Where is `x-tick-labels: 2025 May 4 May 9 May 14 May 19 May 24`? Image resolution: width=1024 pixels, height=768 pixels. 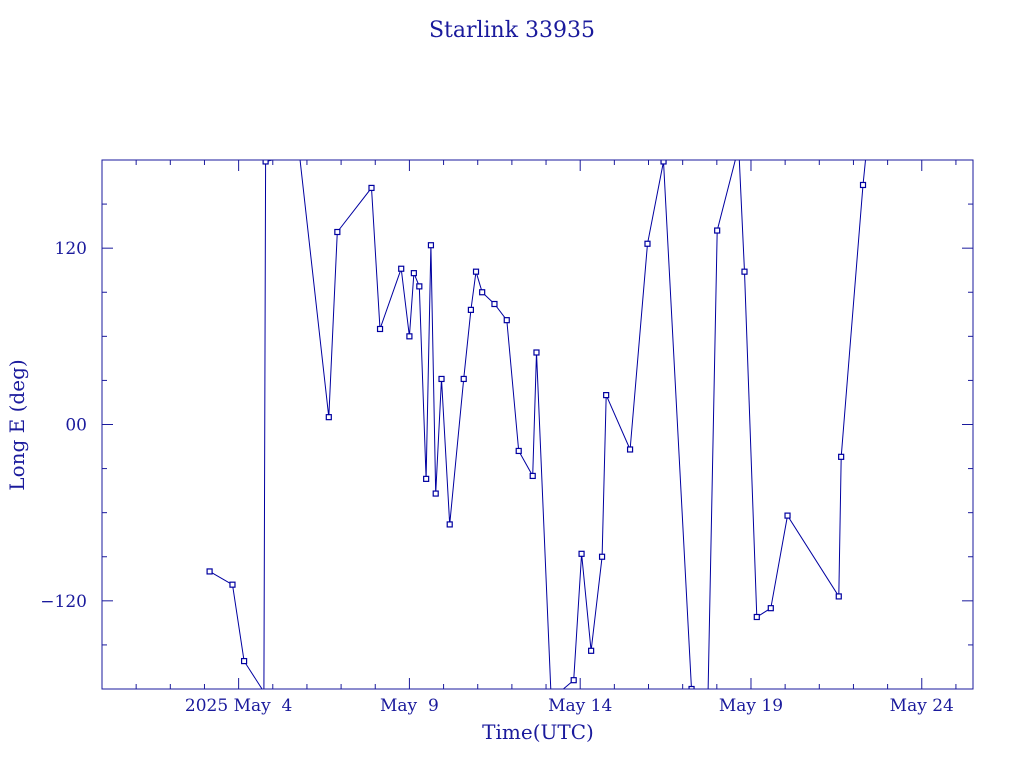 x-tick-labels: 2025 May 4 May 9 May 14 May 19 May 24 is located at coordinates (569, 706).